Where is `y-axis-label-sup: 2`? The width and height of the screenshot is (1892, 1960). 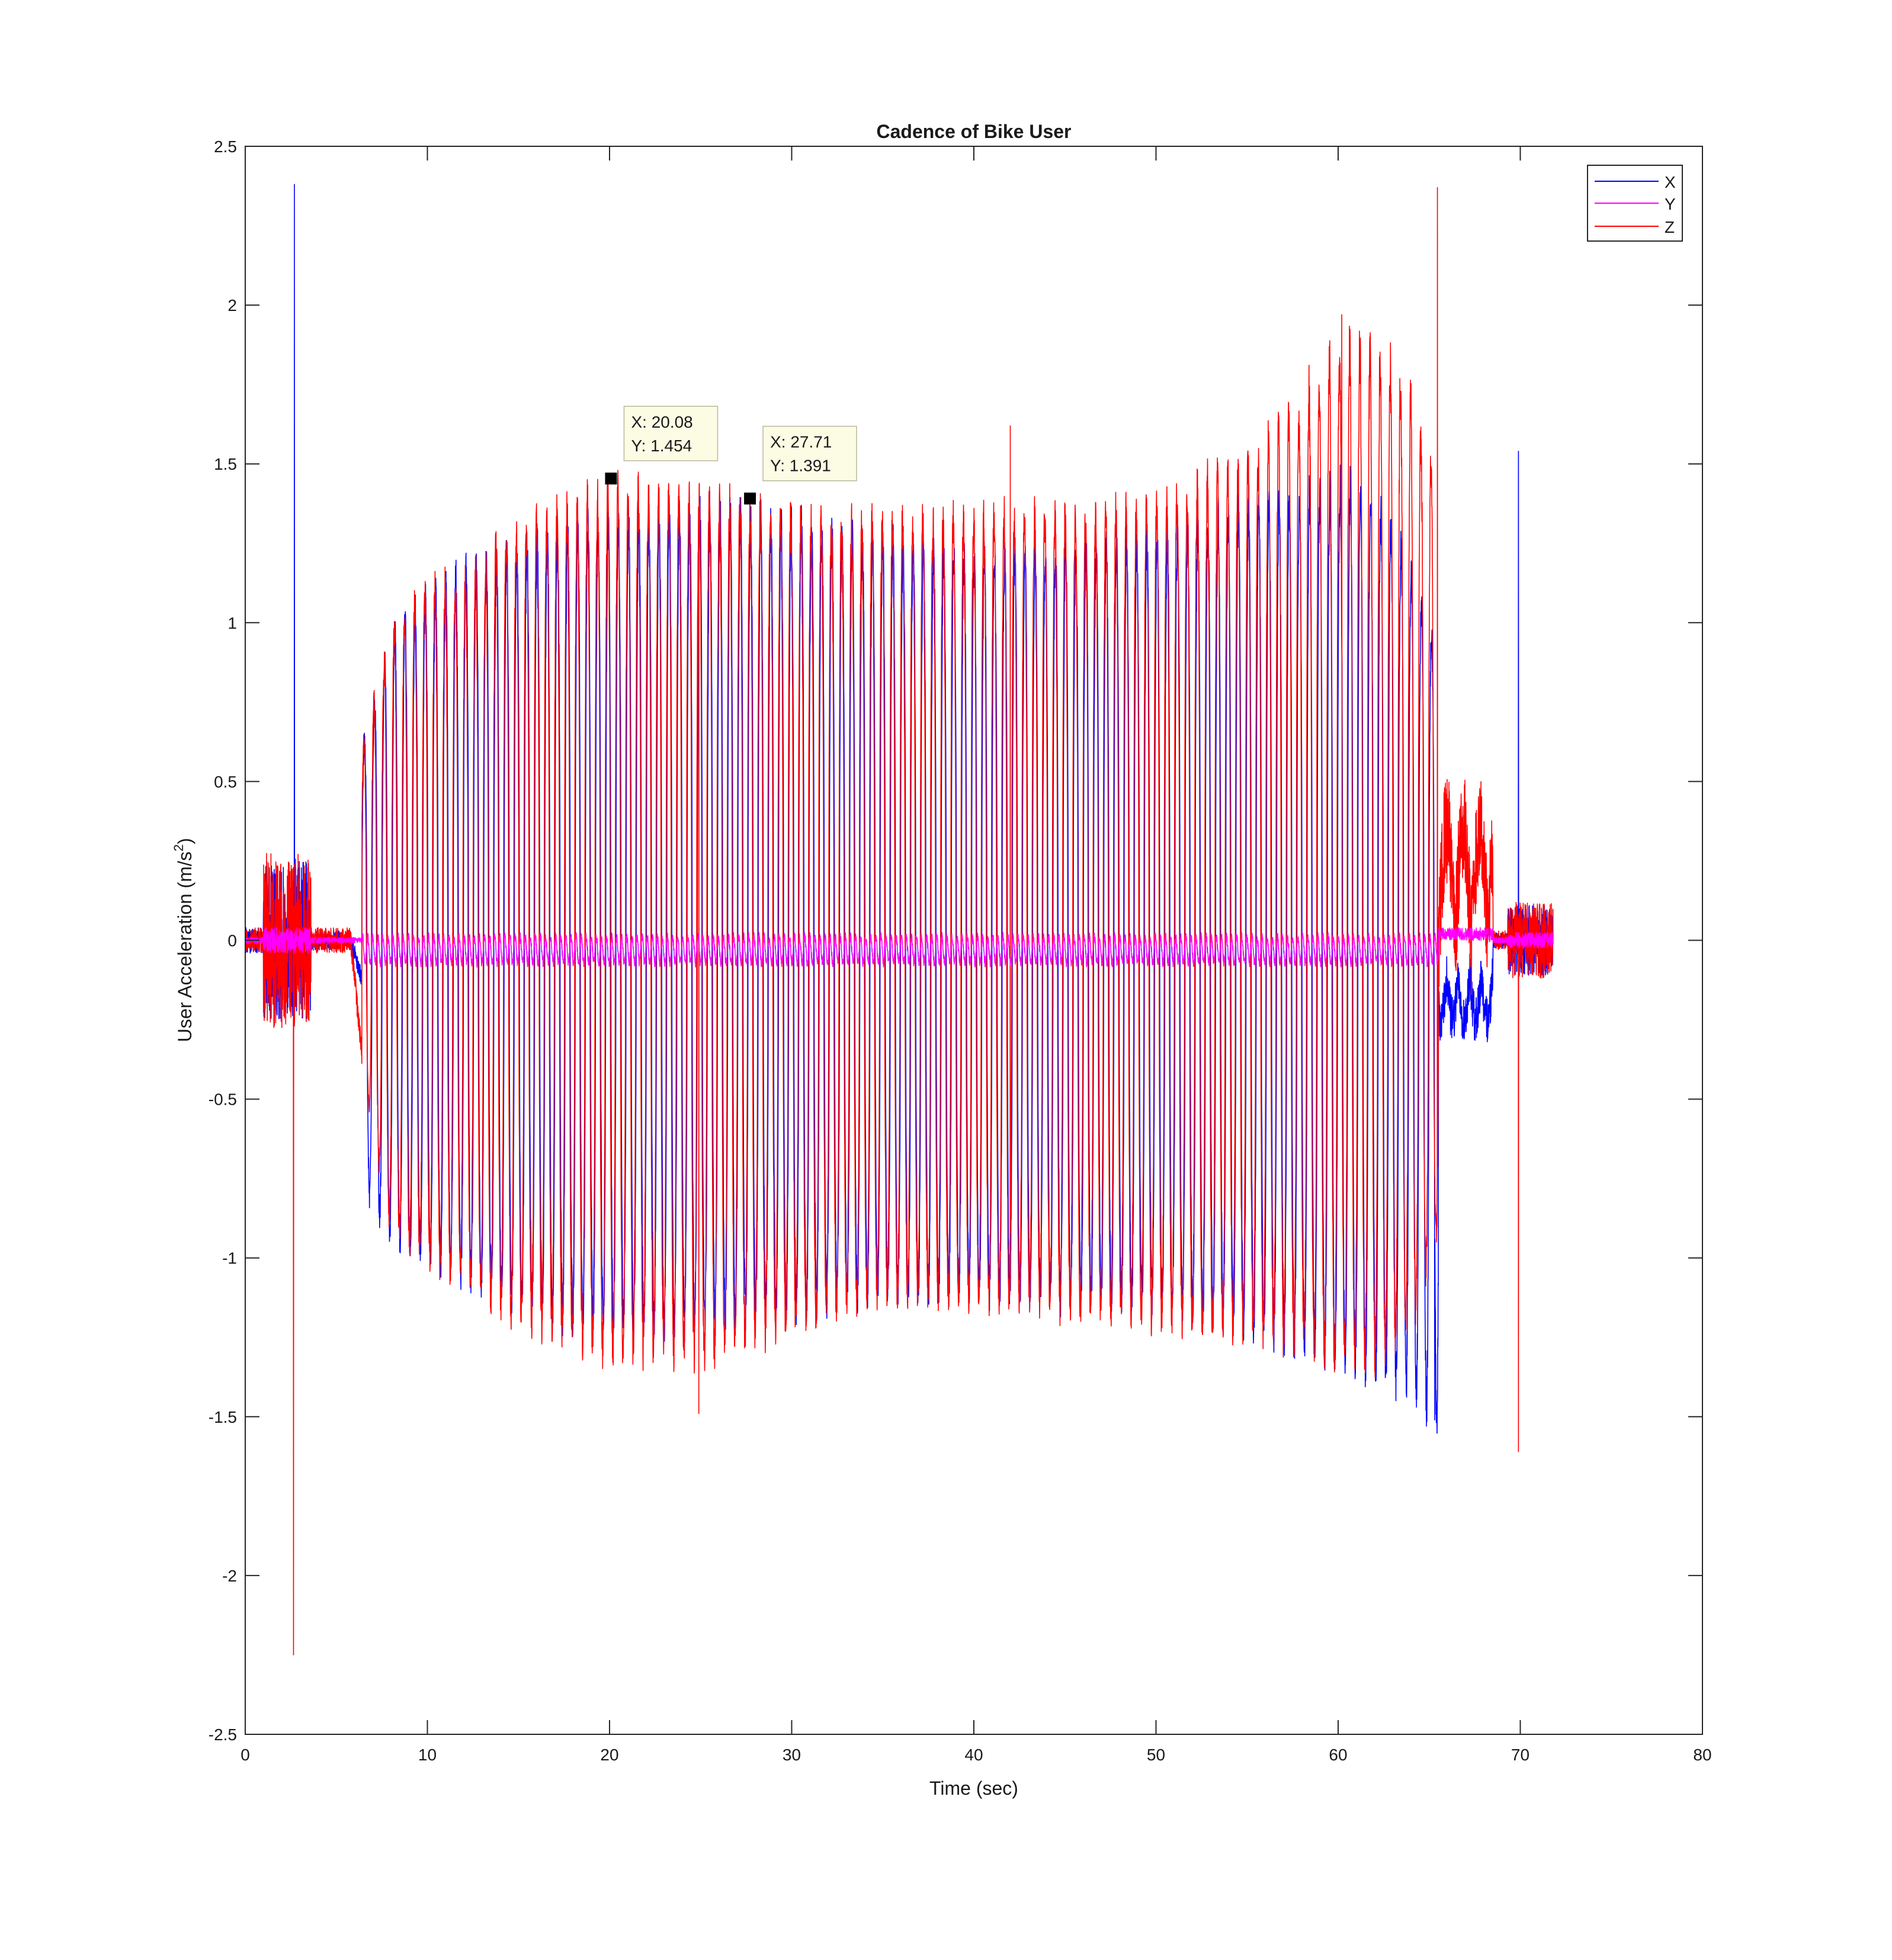
y-axis-label-sup: 2 is located at coordinates (178, 848).